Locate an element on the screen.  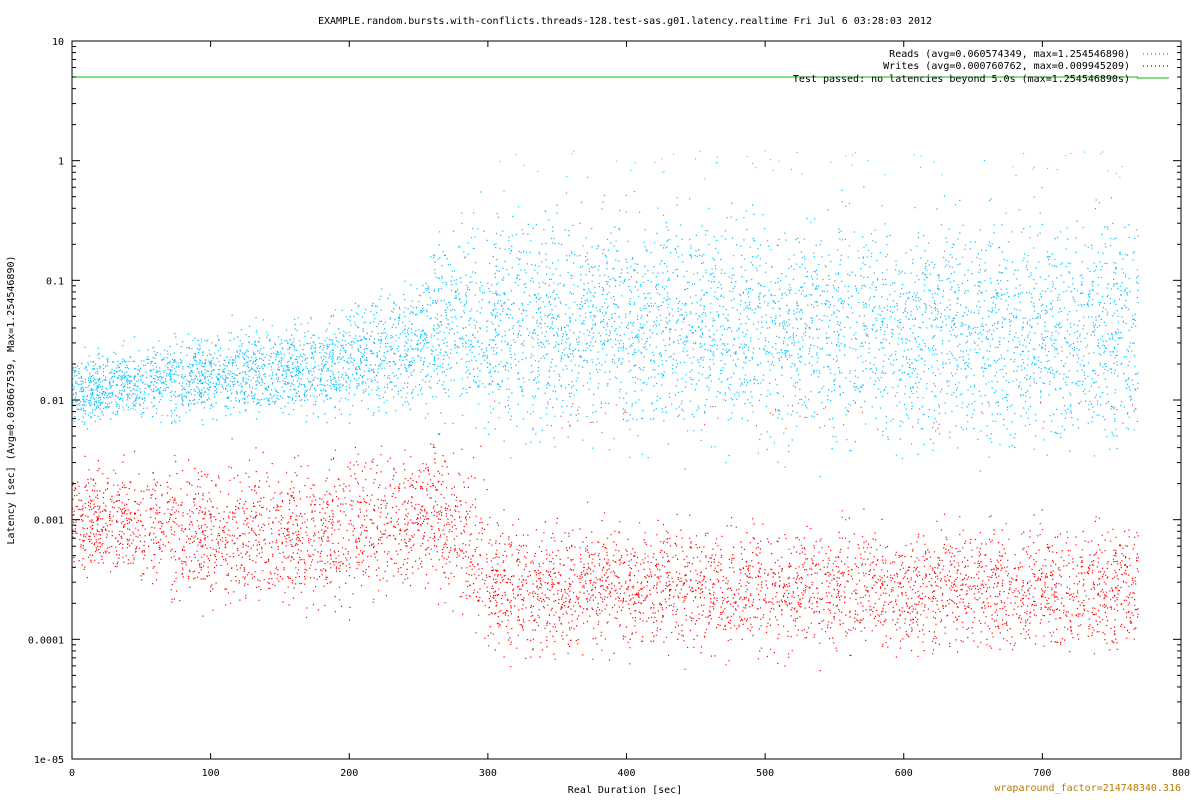
x-tick-label: 200 is located at coordinates (349, 773).